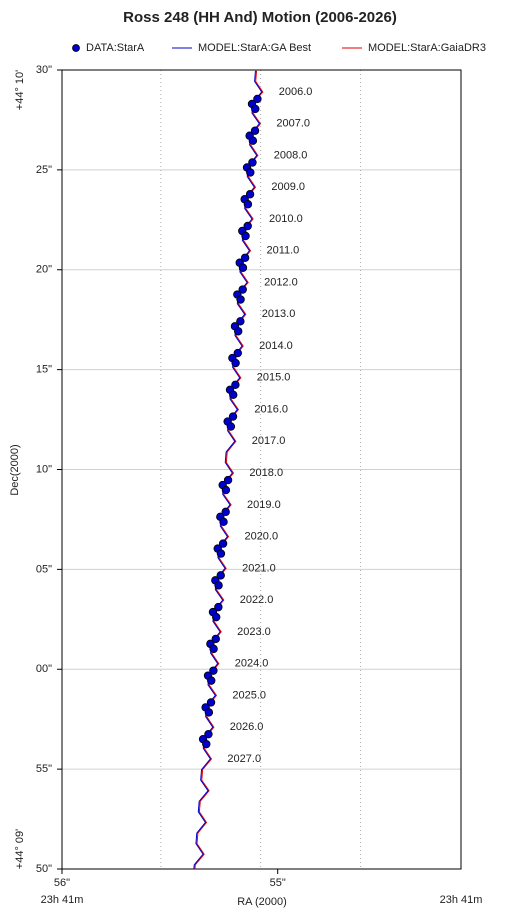 This screenshot has width=520, height=920. I want to click on year-label: 2027.0, so click(244, 759).